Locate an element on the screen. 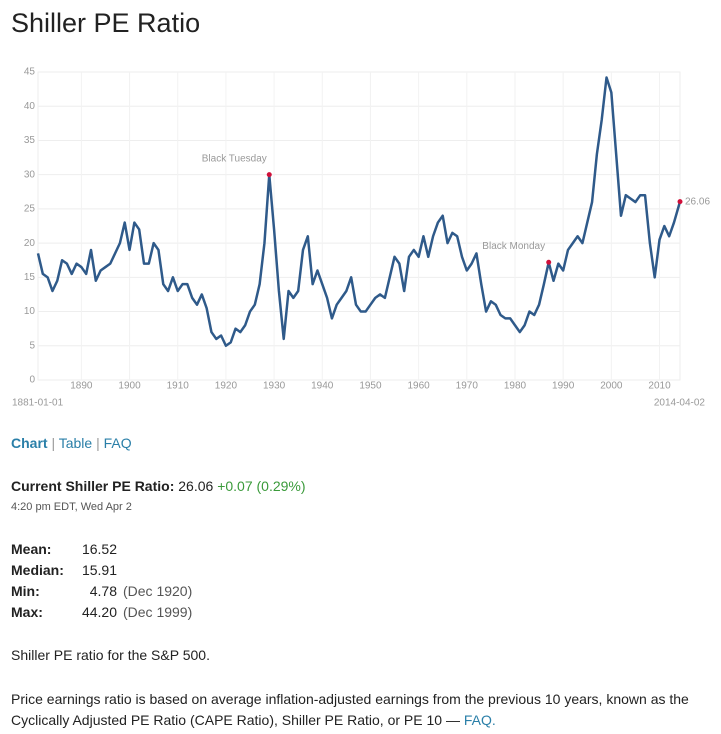  x-tick-label: 1920 is located at coordinates (226, 386).